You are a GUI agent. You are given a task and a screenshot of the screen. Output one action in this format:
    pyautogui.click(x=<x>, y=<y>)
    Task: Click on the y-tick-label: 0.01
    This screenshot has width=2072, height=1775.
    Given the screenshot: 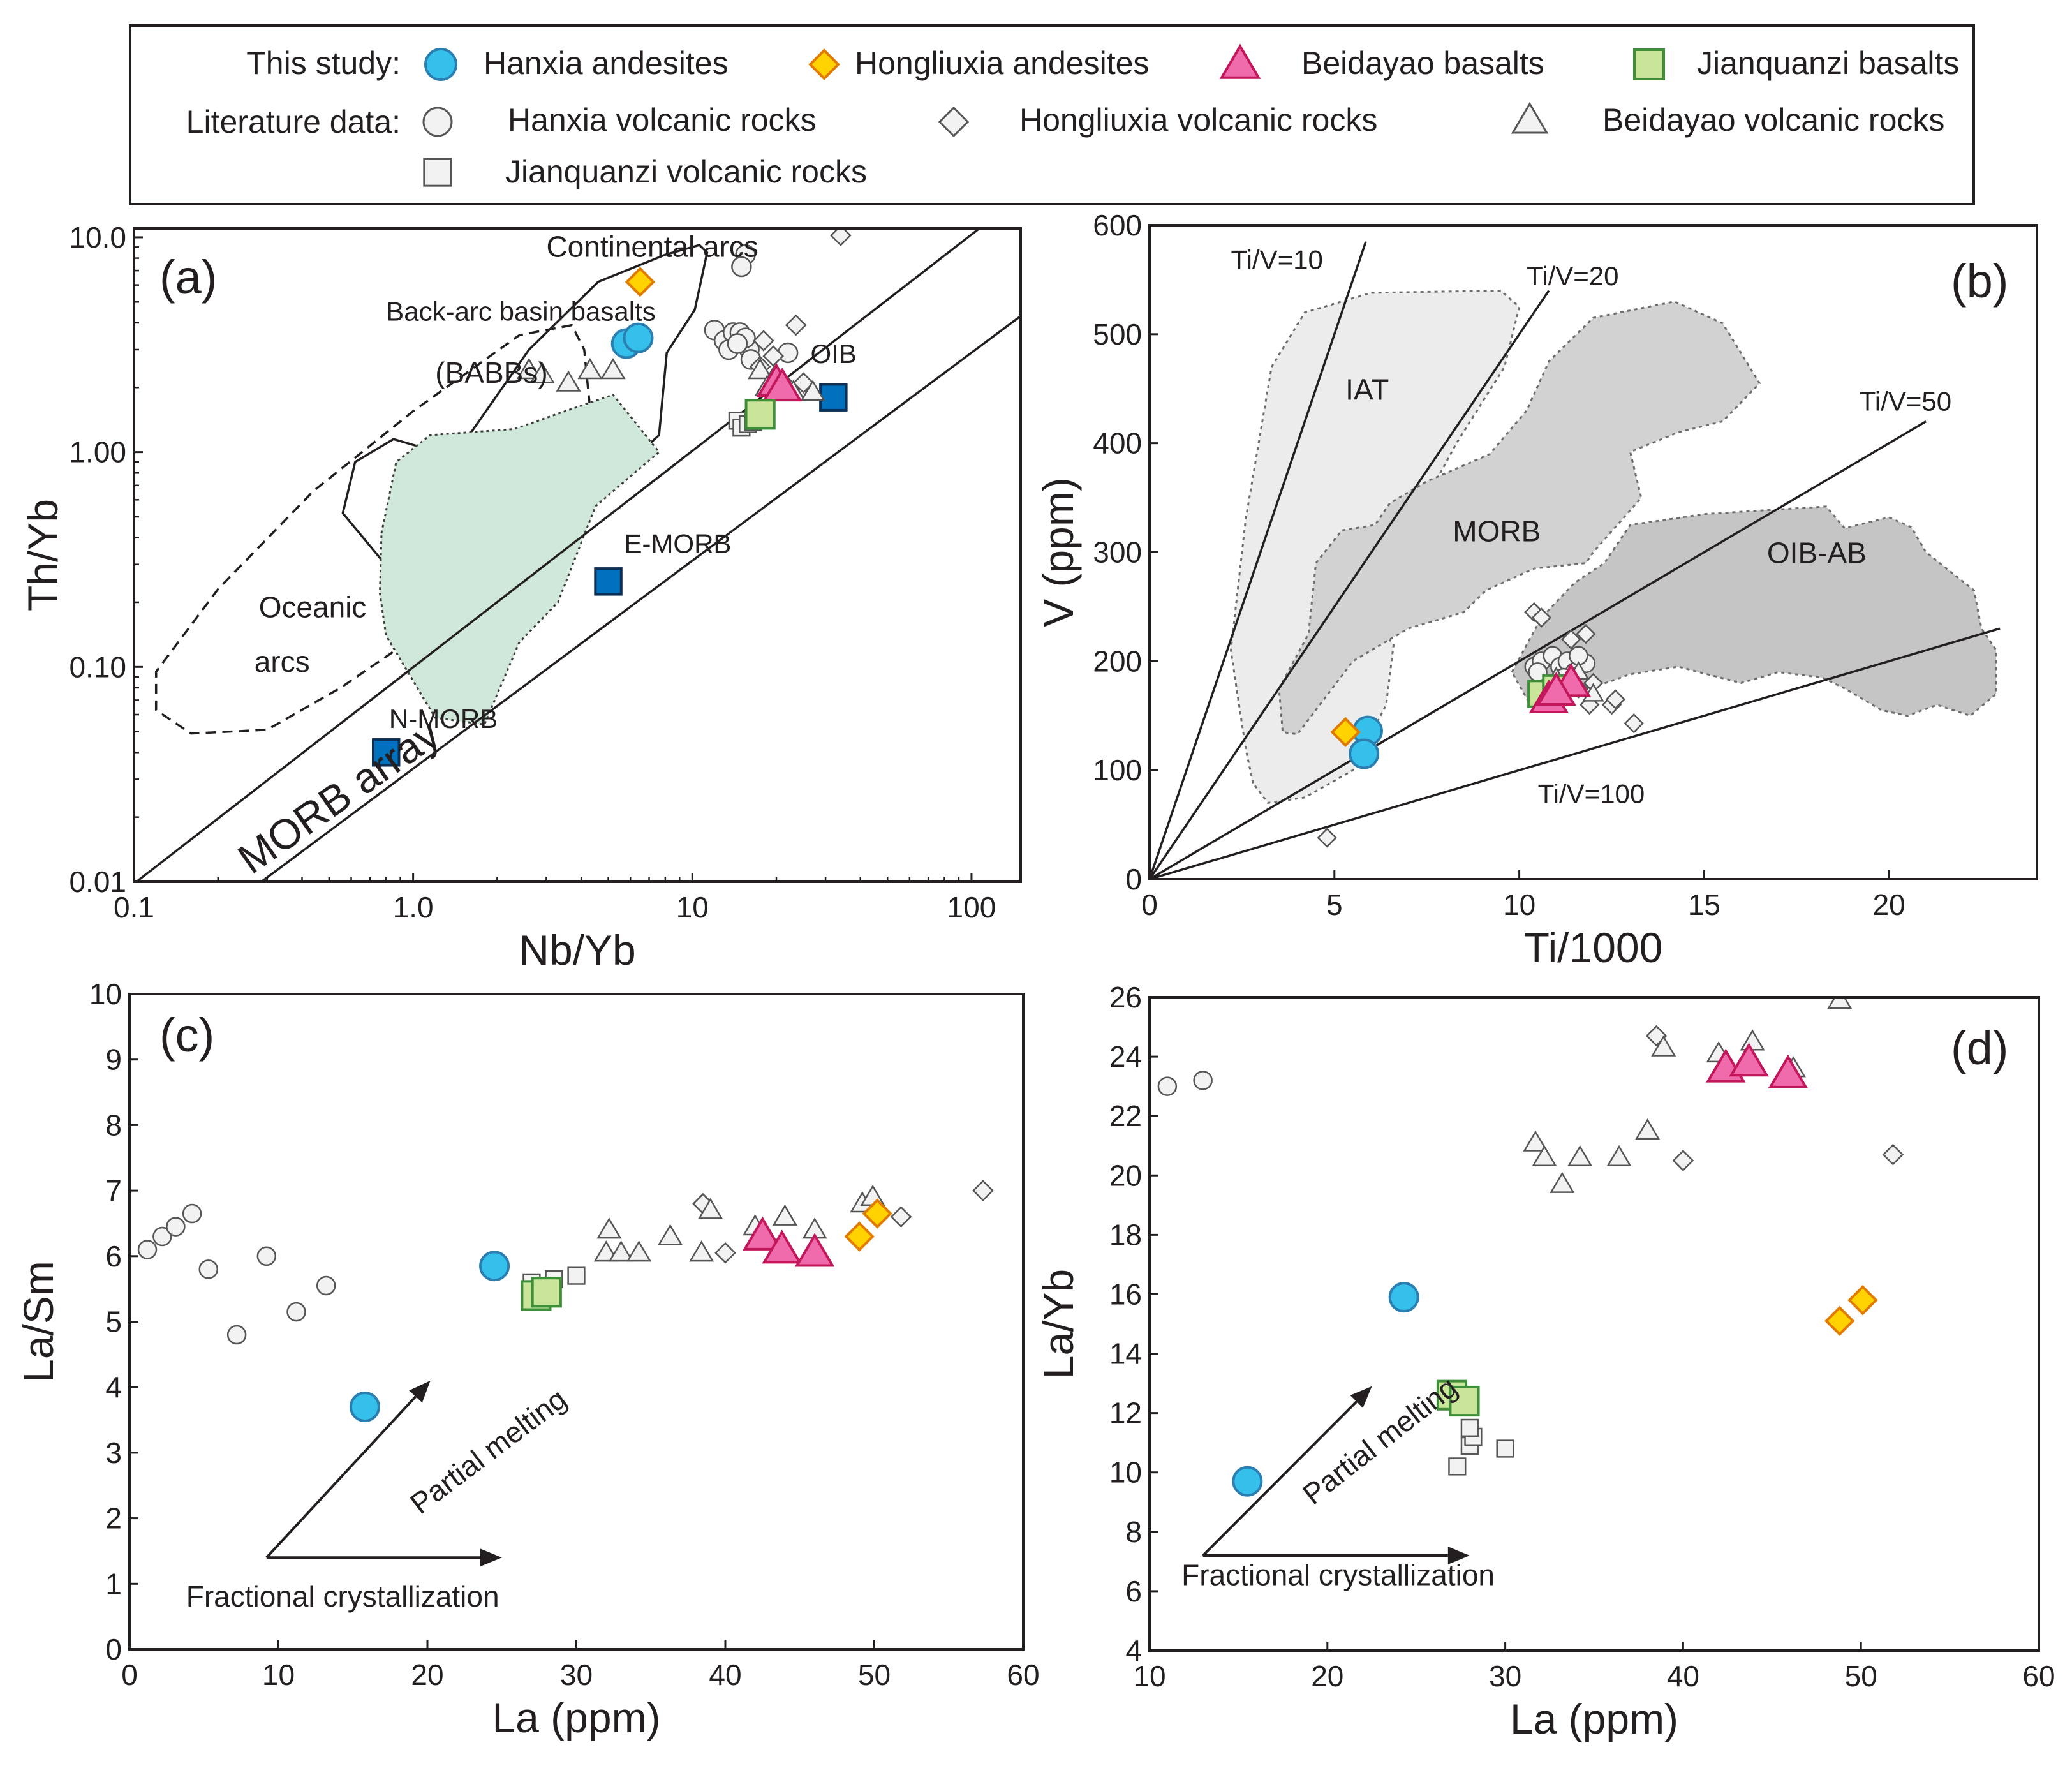 What is the action you would take?
    pyautogui.click(x=98, y=882)
    